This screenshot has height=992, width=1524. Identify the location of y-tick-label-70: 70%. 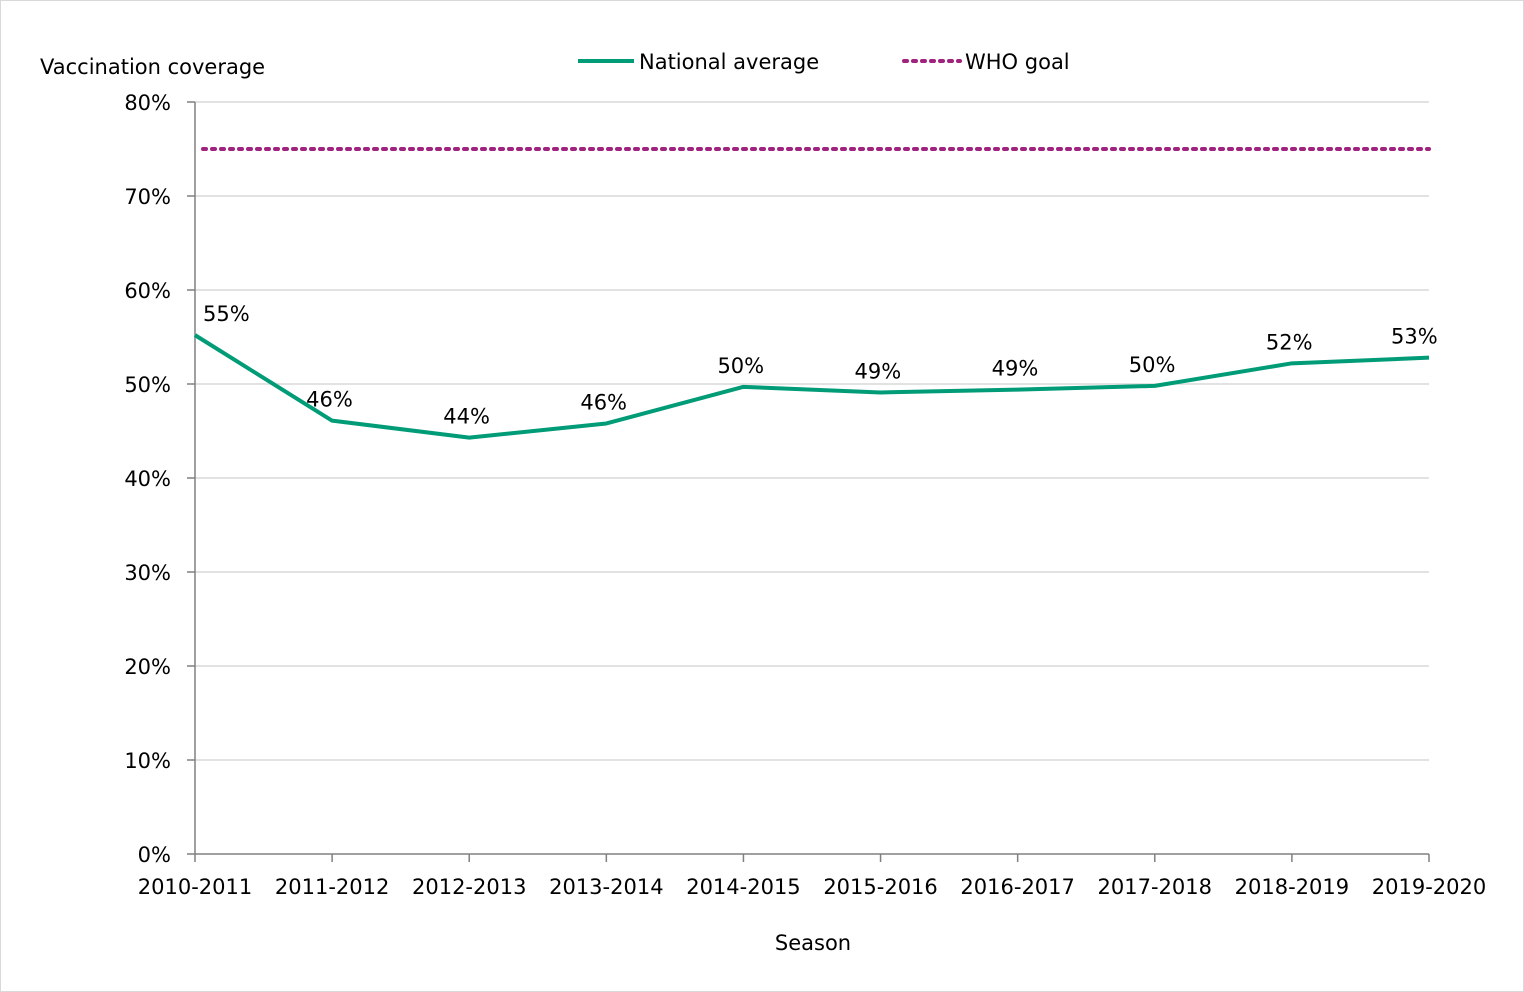
(147, 197).